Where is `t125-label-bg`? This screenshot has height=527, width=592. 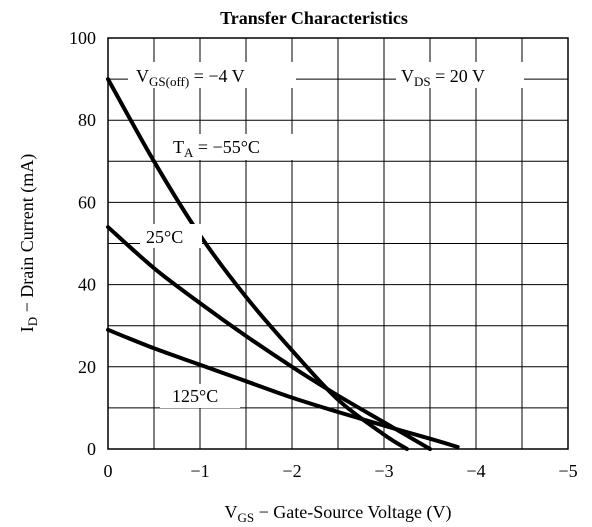 t125-label-bg is located at coordinates (200, 396).